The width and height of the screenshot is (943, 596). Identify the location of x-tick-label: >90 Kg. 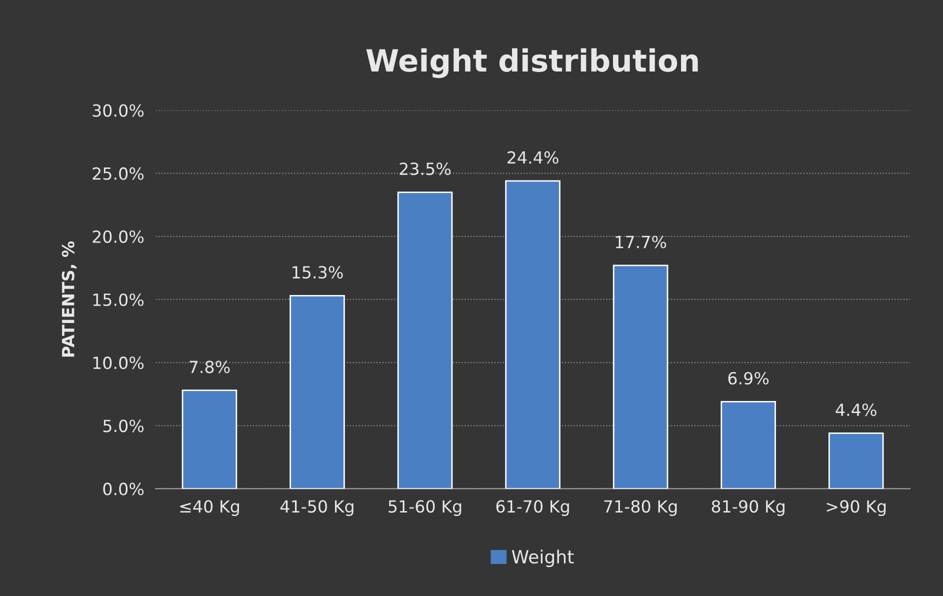
(856, 508).